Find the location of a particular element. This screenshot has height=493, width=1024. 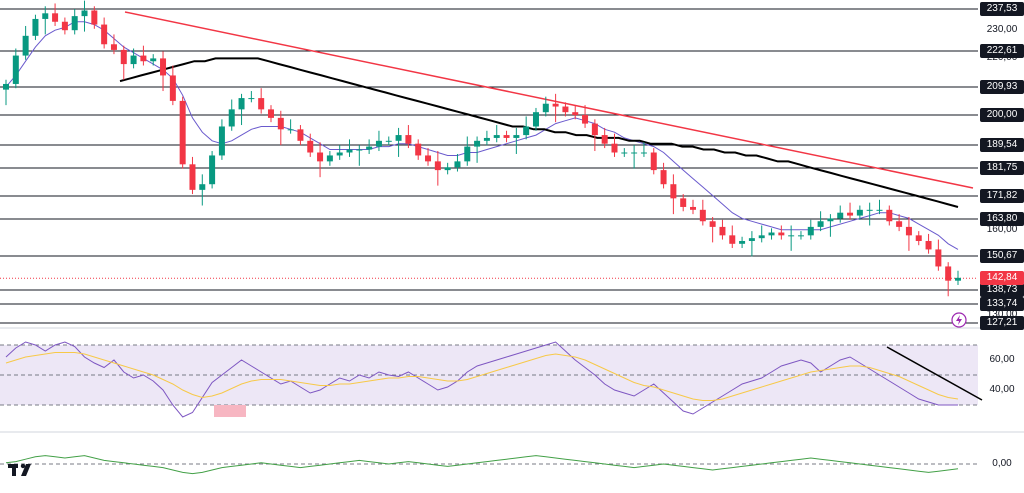

price-level-badge: 181,75 is located at coordinates (1002, 168).